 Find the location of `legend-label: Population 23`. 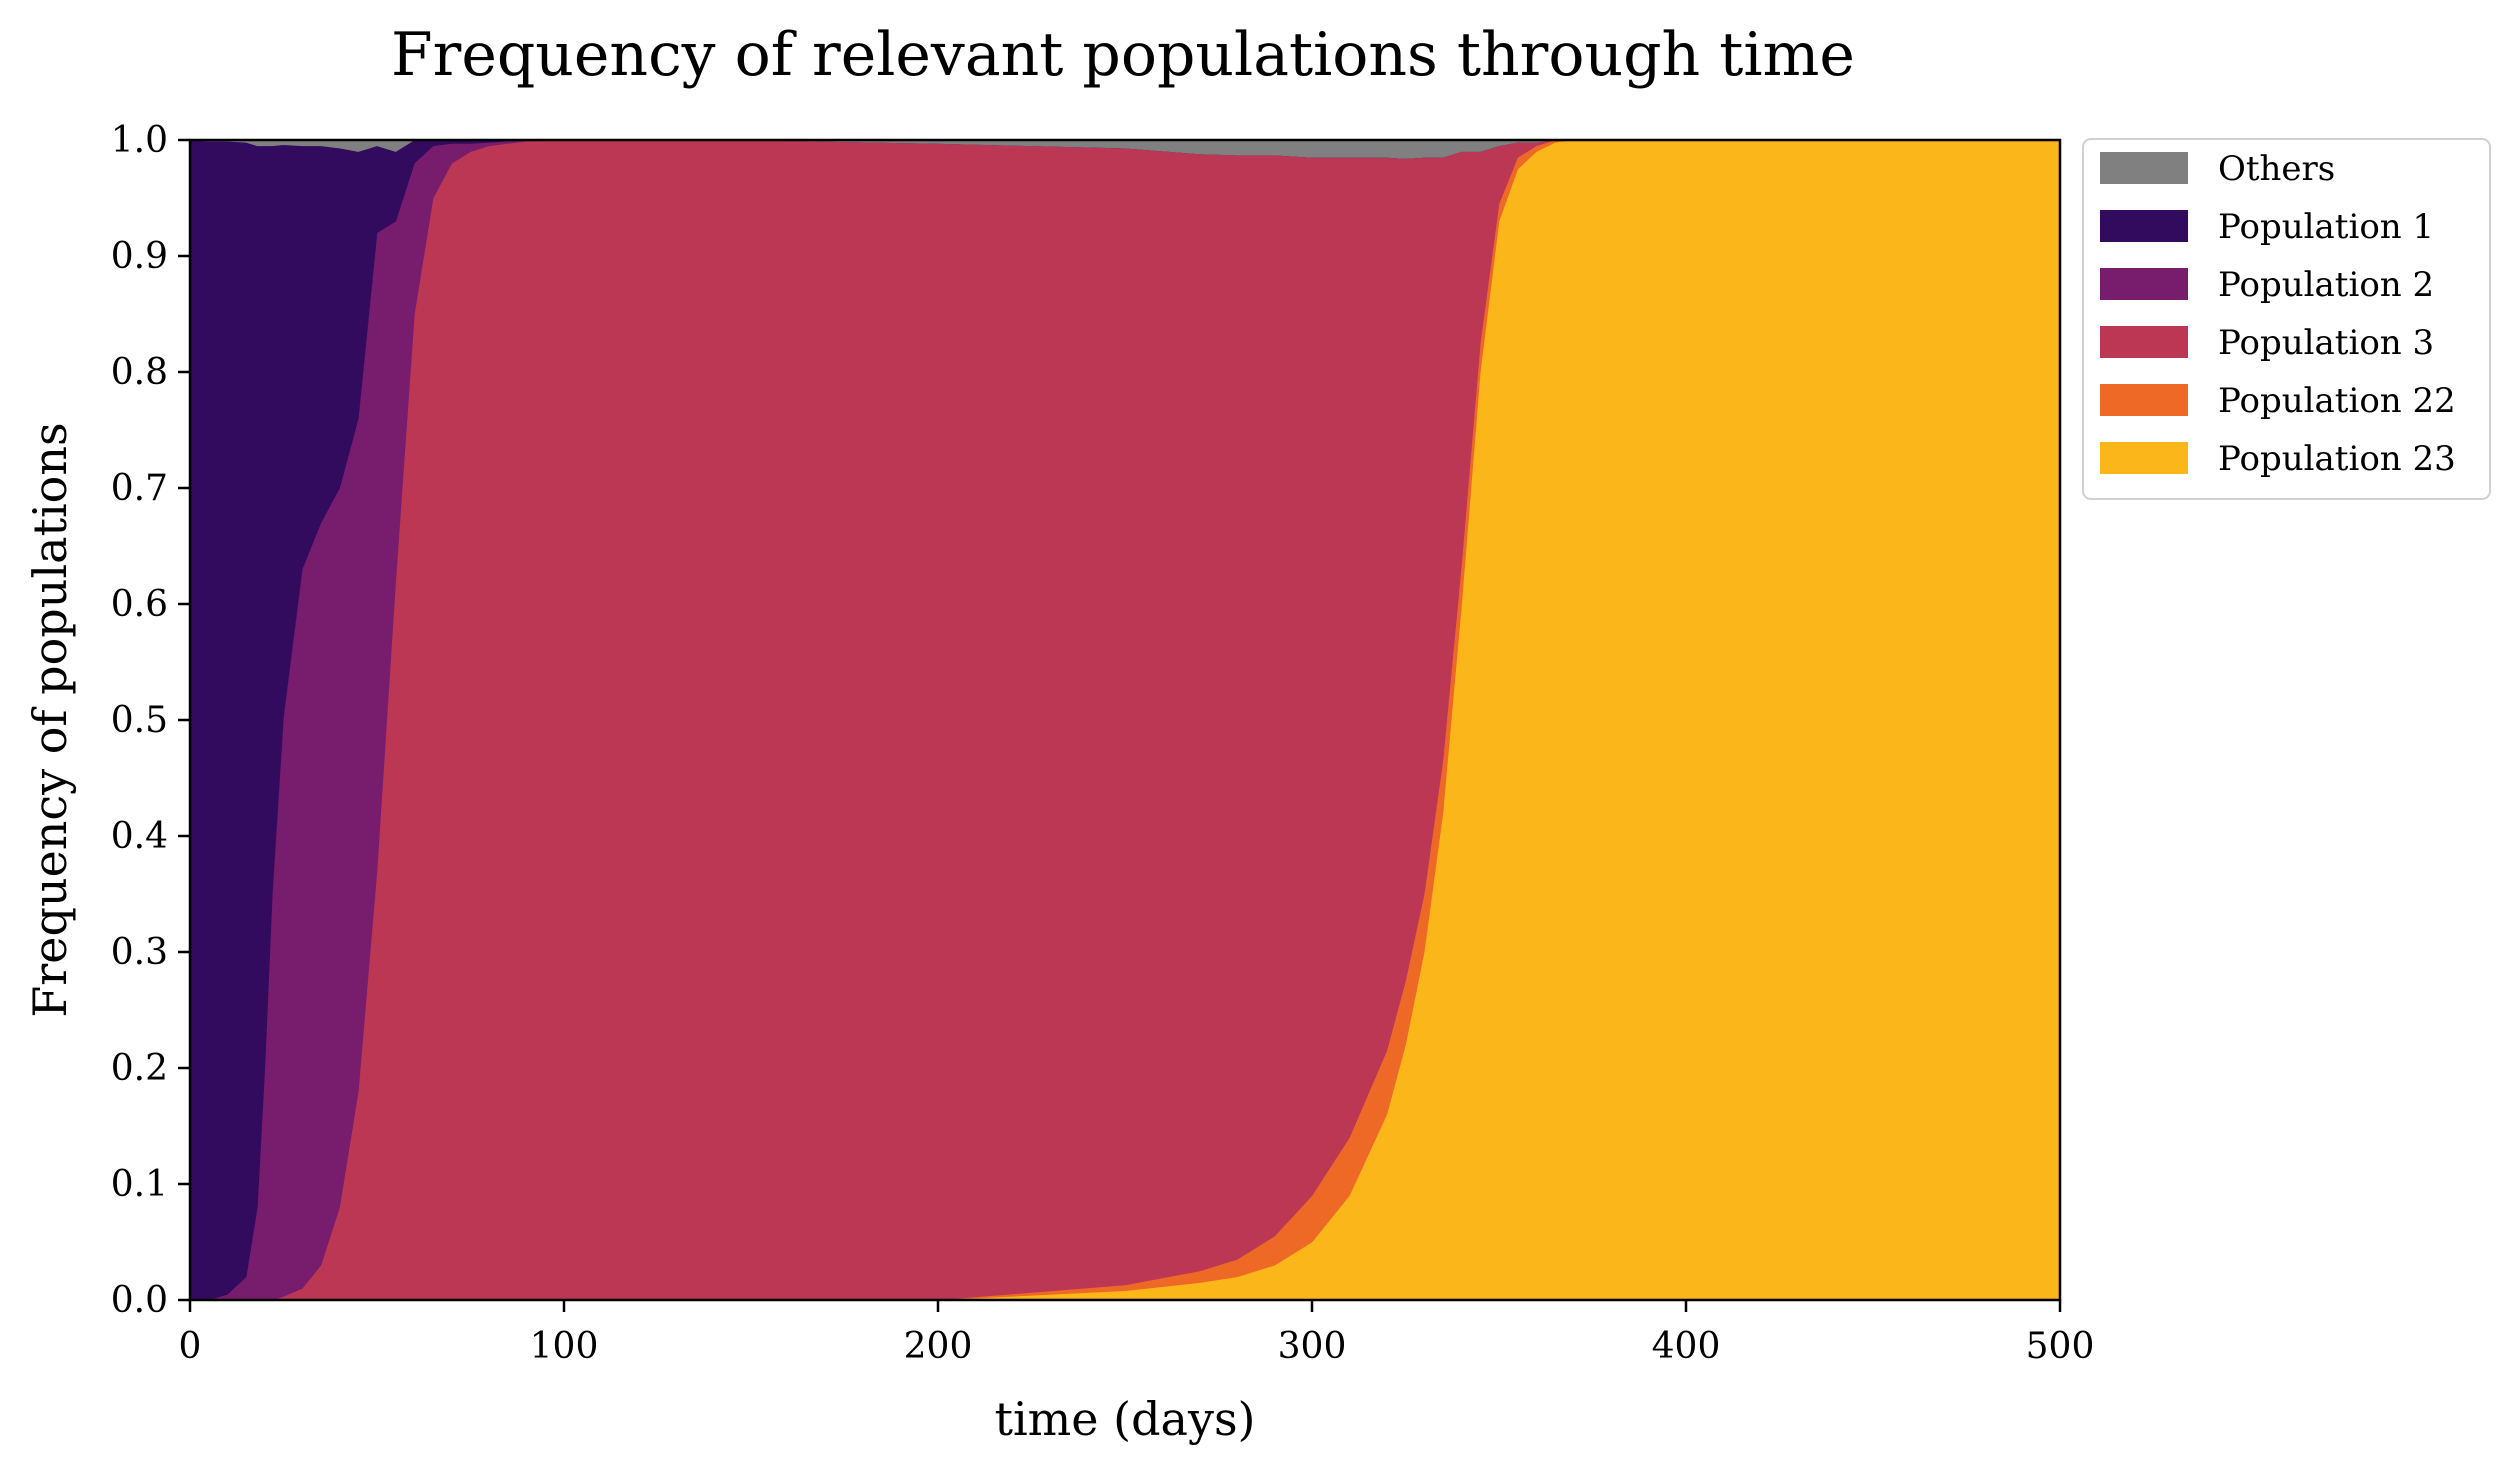

legend-label: Population 23 is located at coordinates (2337, 459).